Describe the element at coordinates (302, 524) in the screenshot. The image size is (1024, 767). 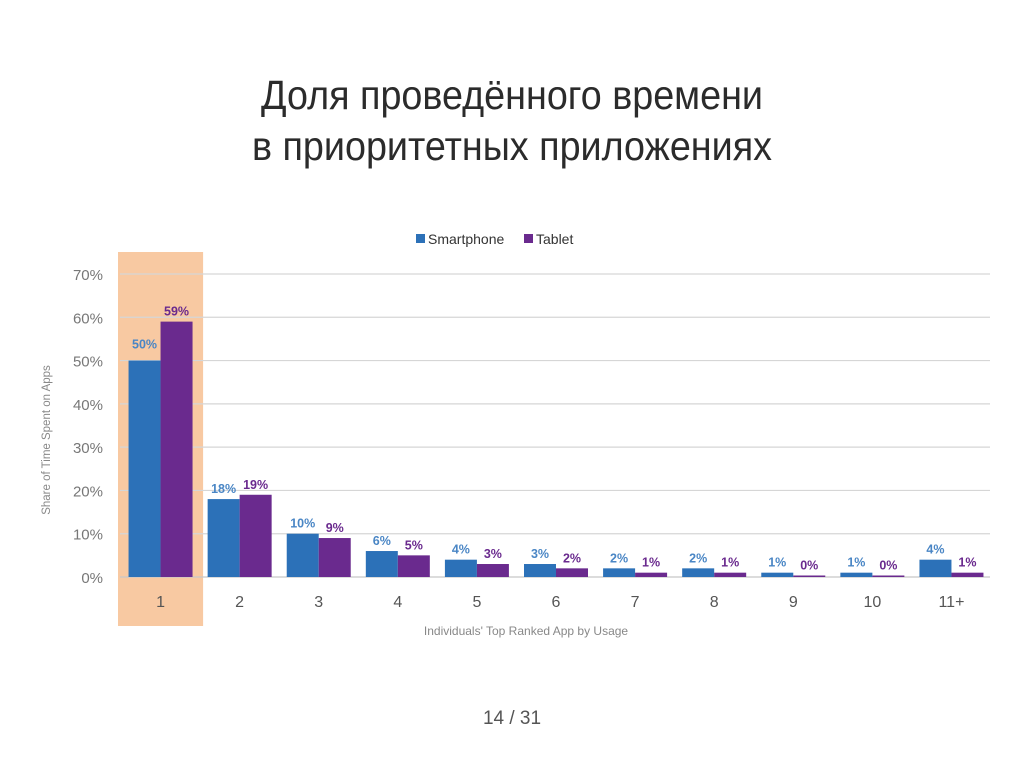
I see `data-label: 10%` at that location.